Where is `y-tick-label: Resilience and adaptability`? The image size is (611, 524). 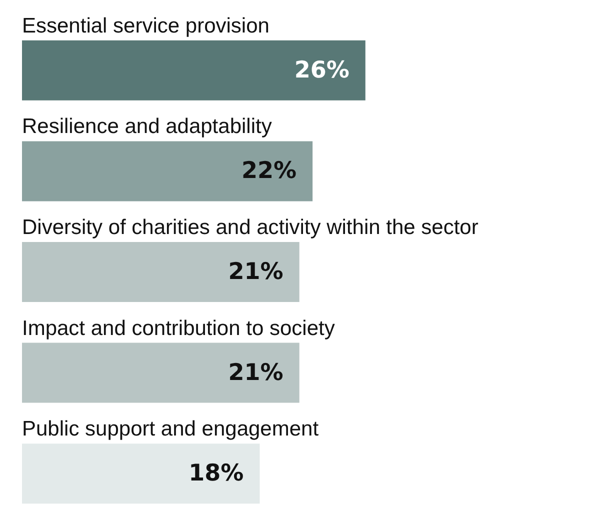
y-tick-label: Resilience and adaptability is located at coordinates (147, 126).